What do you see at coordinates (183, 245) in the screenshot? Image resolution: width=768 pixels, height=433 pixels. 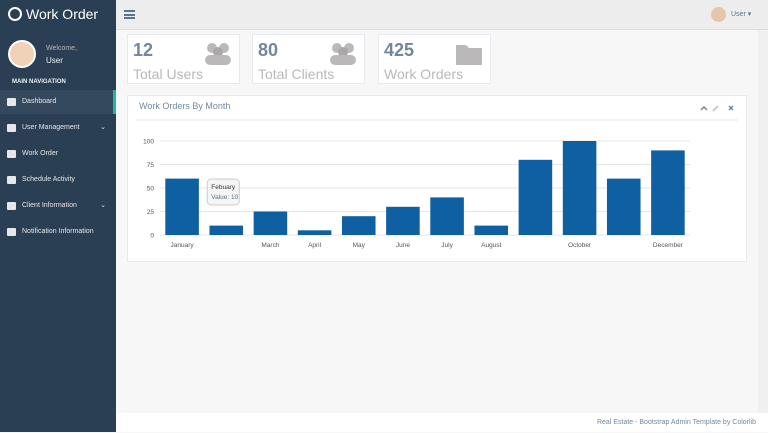 I see `x-tick-label: January` at bounding box center [183, 245].